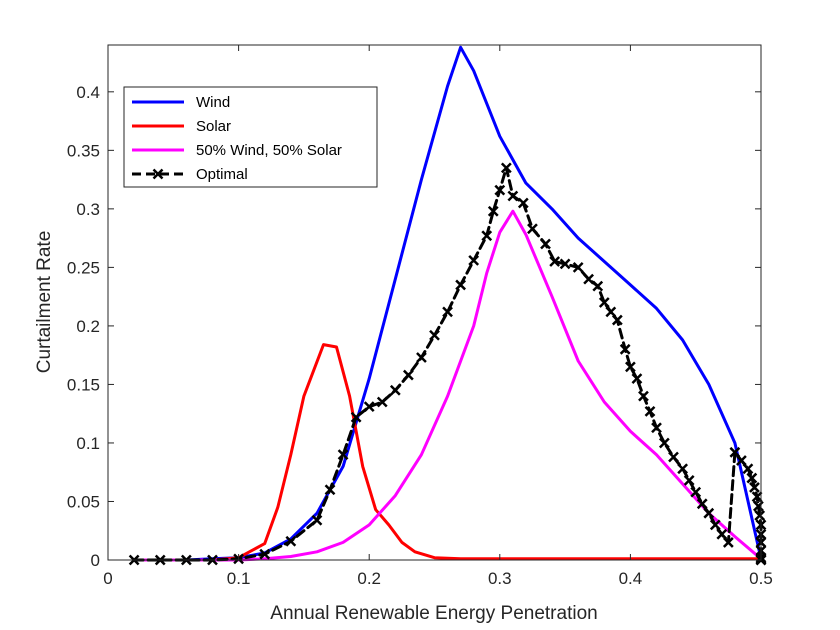  What do you see at coordinates (83, 267) in the screenshot?
I see `y-tick-label: 0.25` at bounding box center [83, 267].